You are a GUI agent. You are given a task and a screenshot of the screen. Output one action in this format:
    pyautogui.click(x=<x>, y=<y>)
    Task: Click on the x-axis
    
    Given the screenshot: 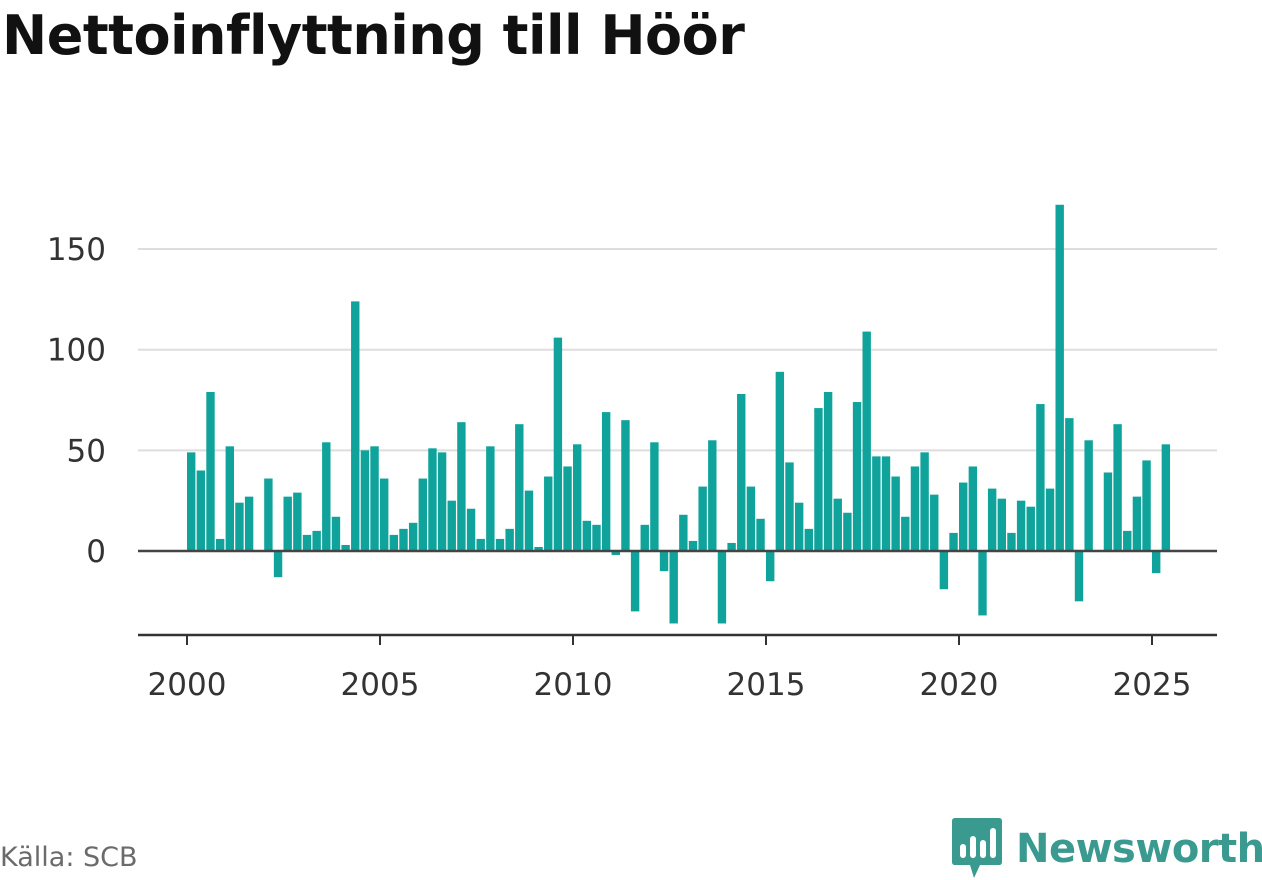 What is the action you would take?
    pyautogui.click(x=677, y=639)
    